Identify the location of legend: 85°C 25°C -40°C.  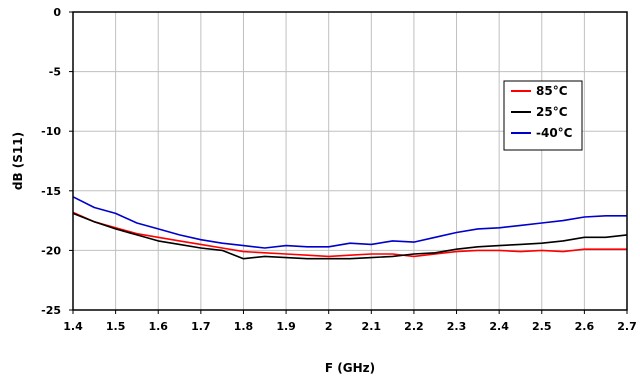
(543, 115).